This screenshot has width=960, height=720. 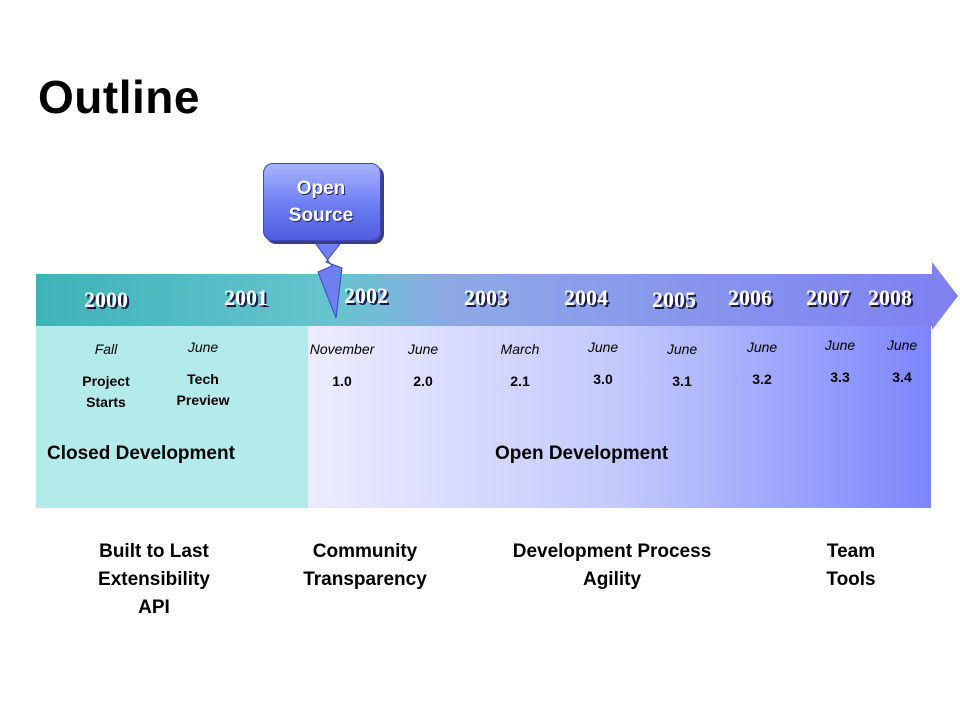 I want to click on year-label: 2008, so click(x=890, y=297).